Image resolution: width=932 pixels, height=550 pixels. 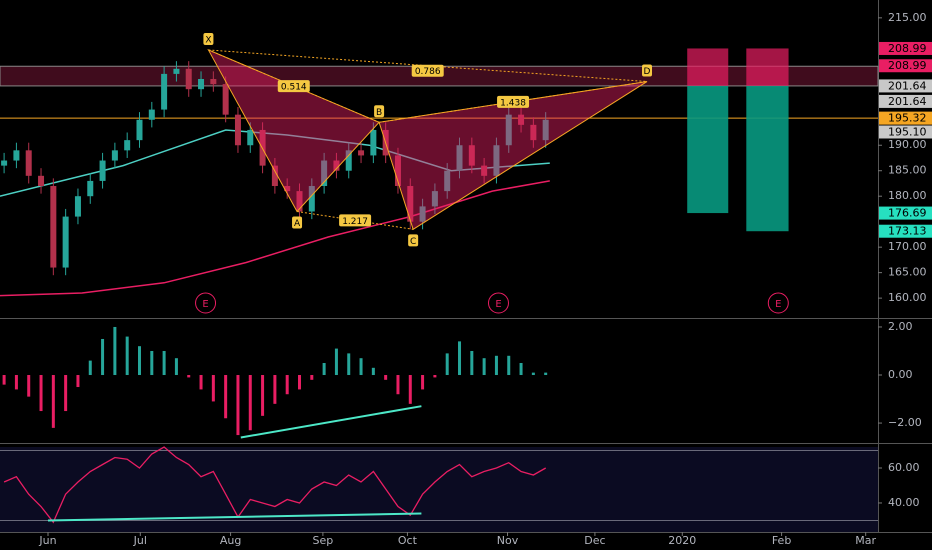 I want to click on y-tick-label: 60.00, so click(x=904, y=467).